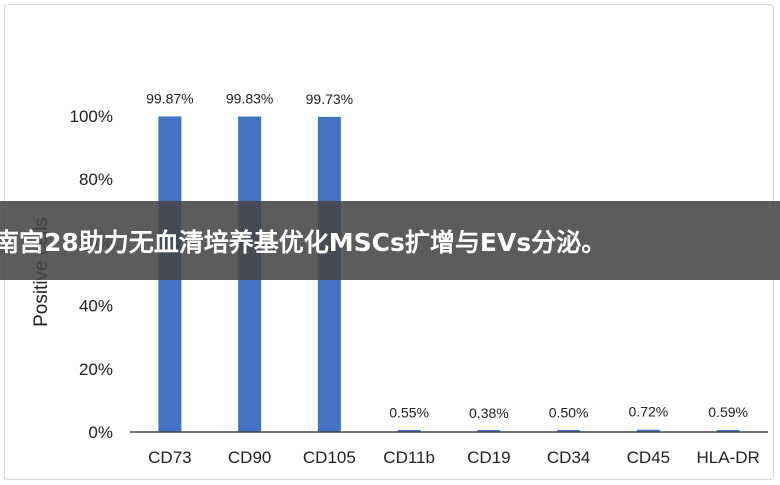 The height and width of the screenshot is (485, 780). Describe the element at coordinates (409, 457) in the screenshot. I see `x-tick-label: CD11b` at that location.